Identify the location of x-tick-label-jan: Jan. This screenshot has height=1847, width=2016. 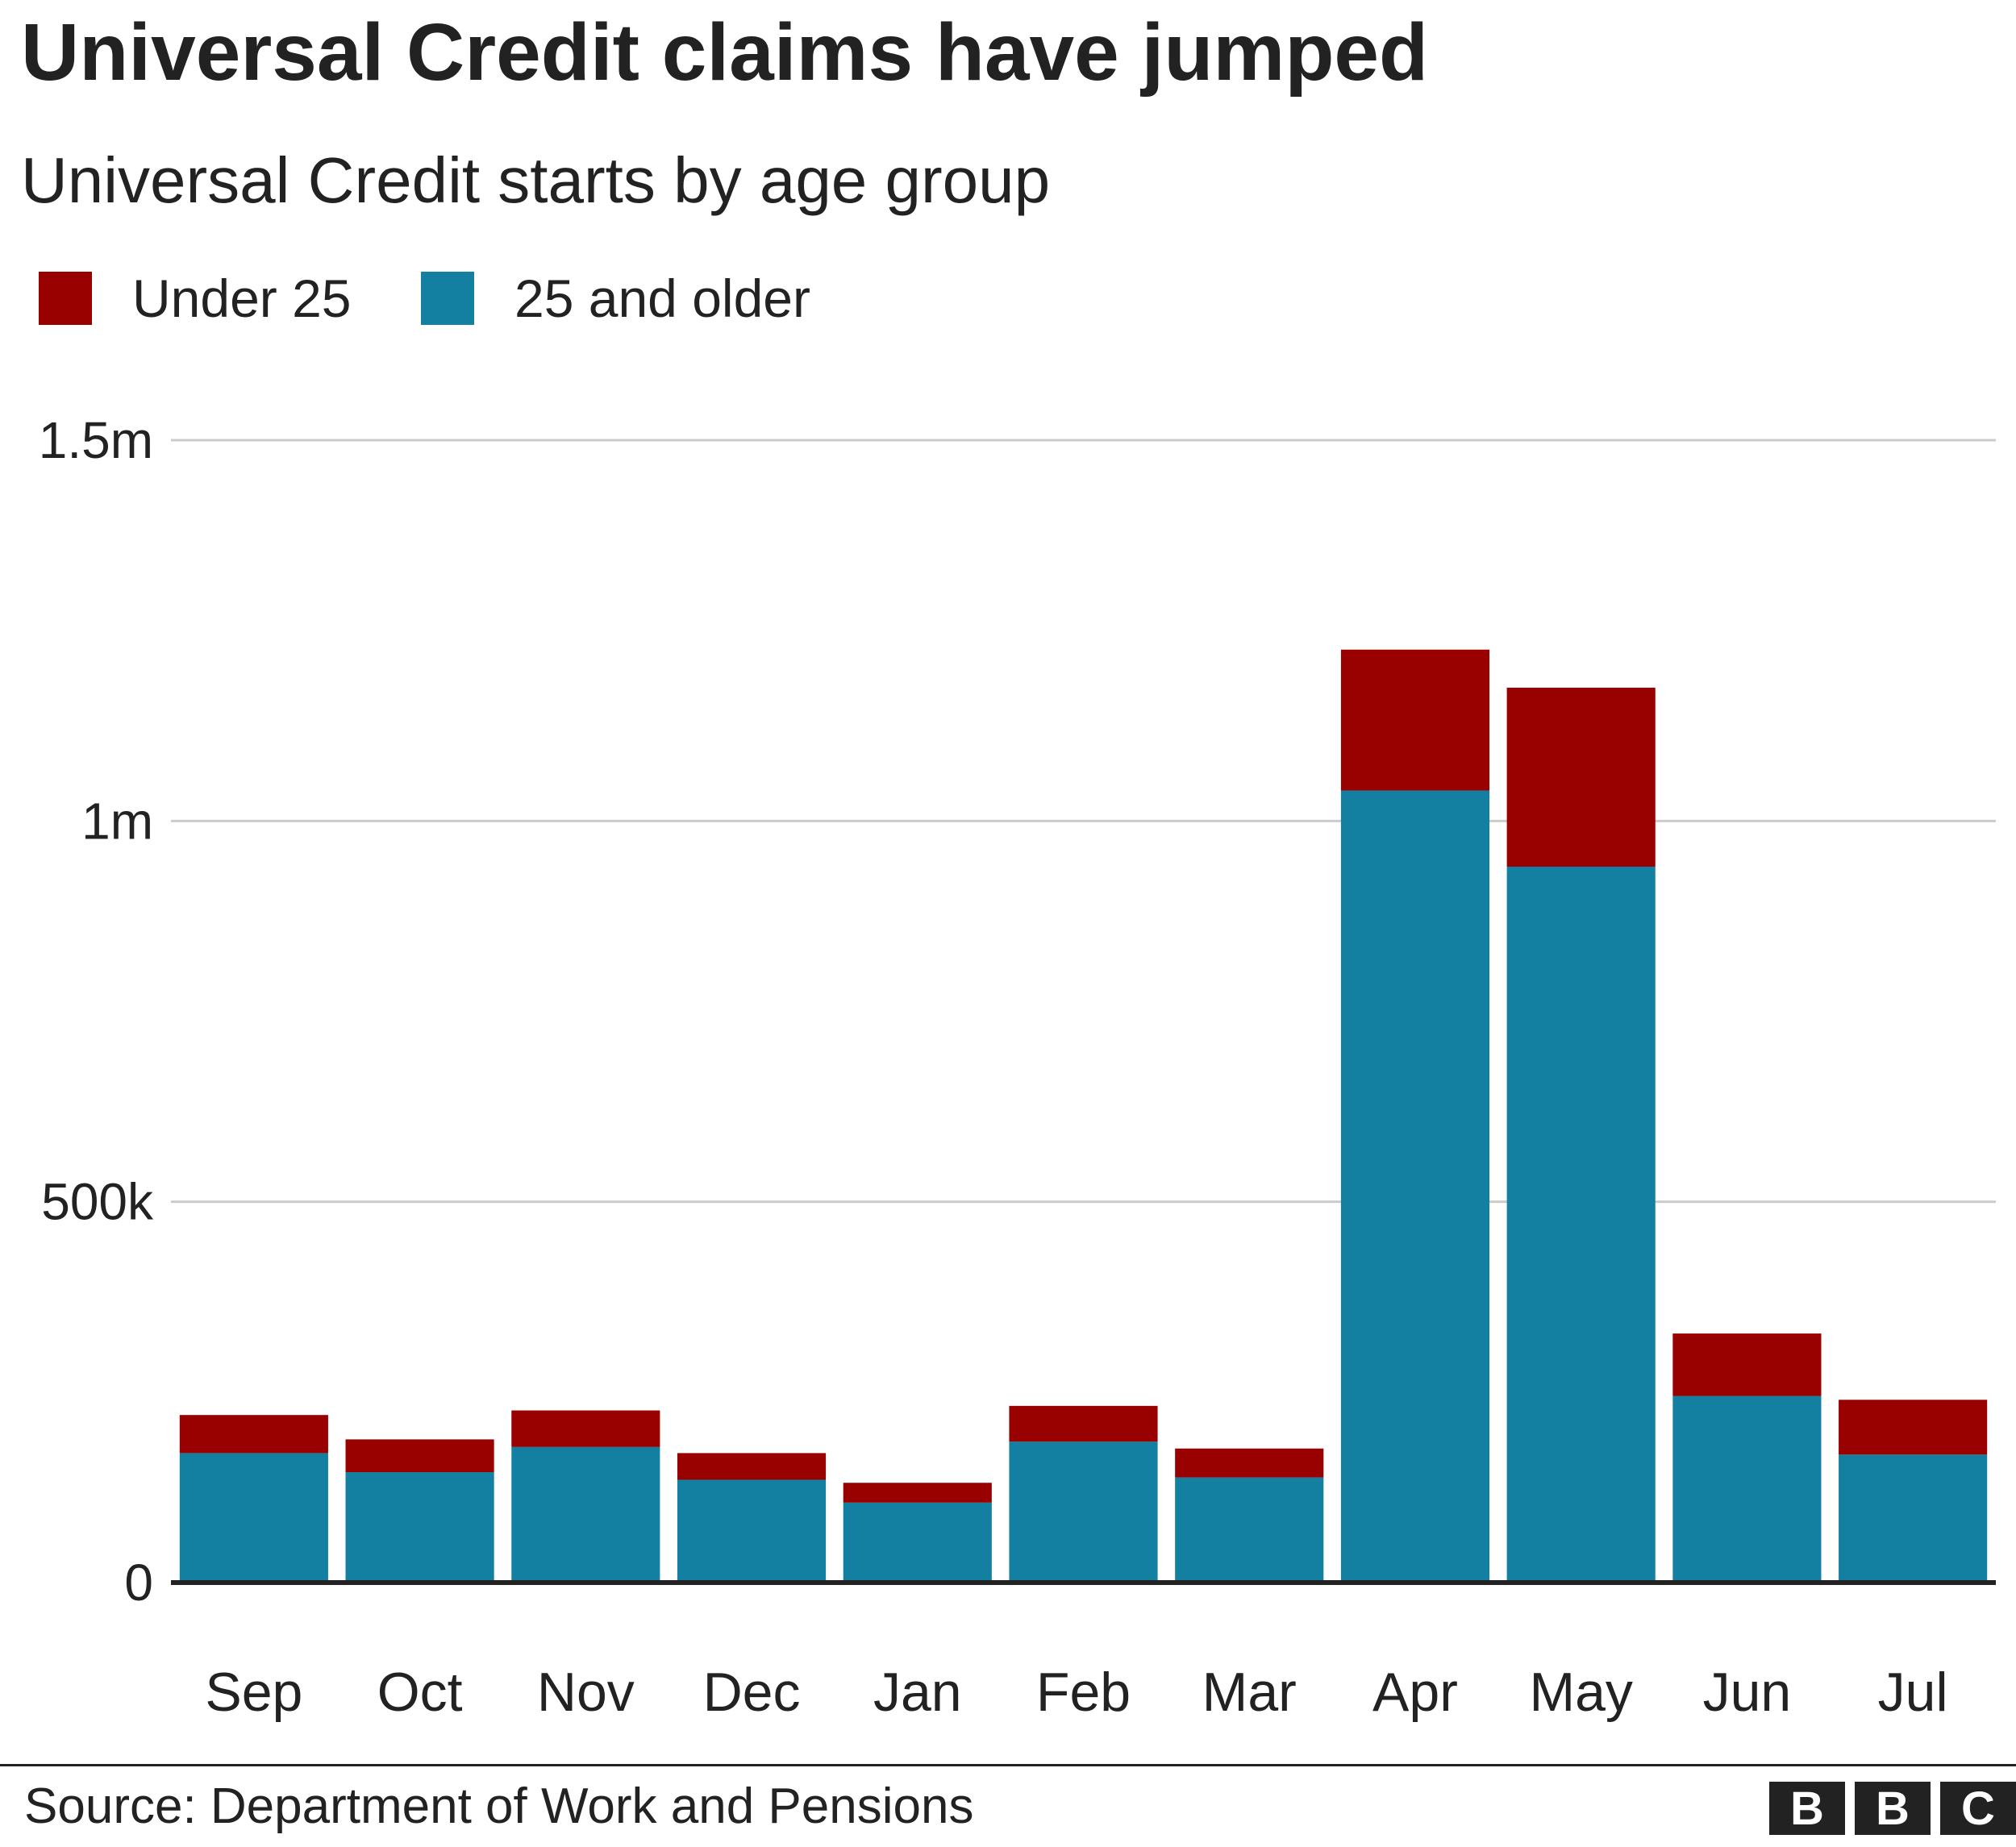
(918, 1692).